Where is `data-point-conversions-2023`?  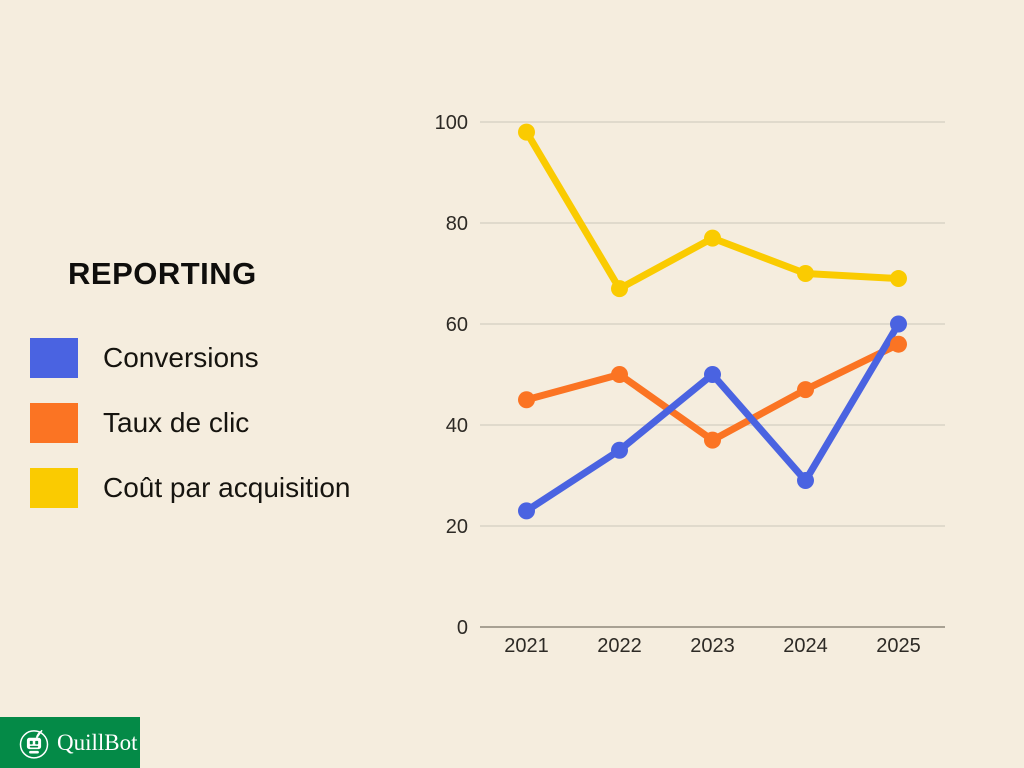 data-point-conversions-2023 is located at coordinates (712, 374).